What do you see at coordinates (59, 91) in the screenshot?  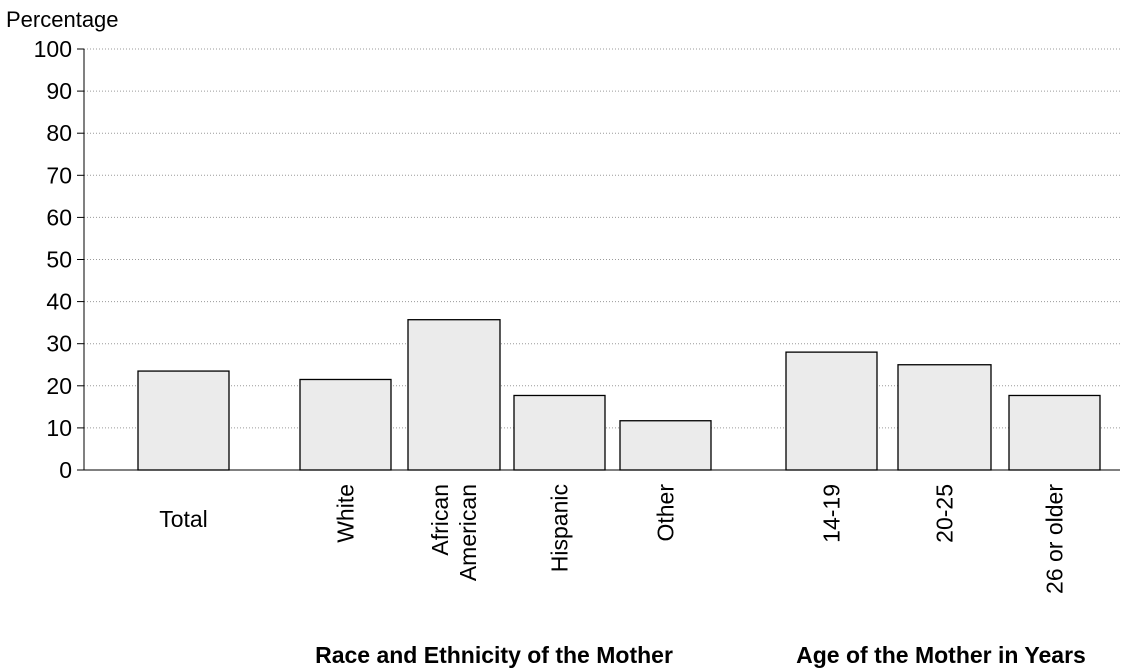 I see `y-tick-label: 90` at bounding box center [59, 91].